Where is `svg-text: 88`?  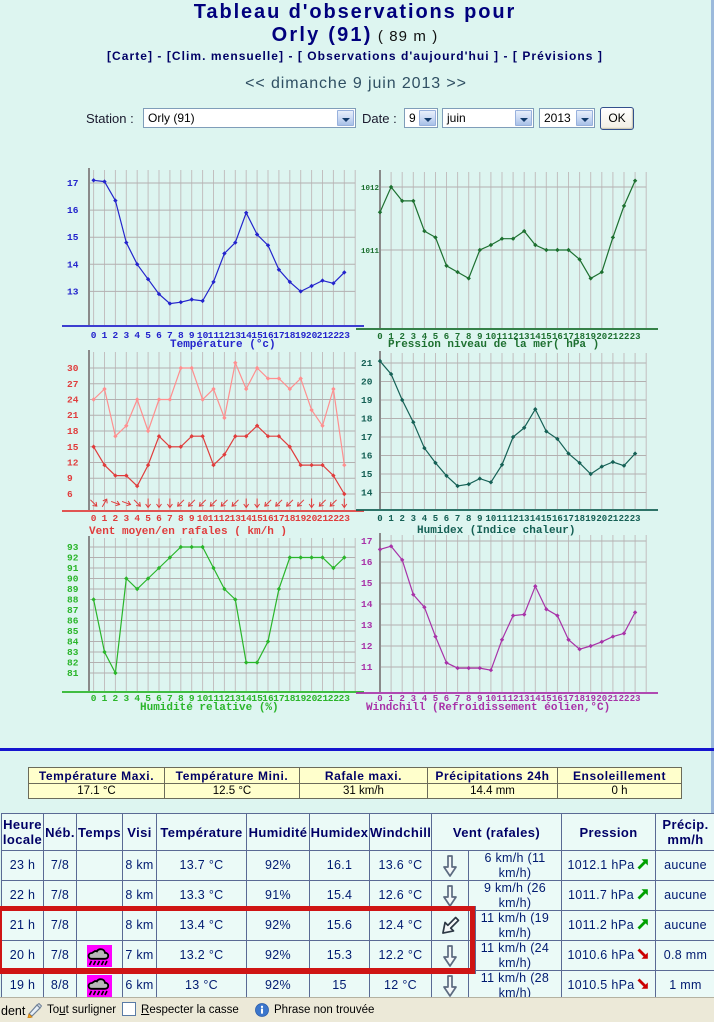
svg-text: 88 is located at coordinates (73, 600).